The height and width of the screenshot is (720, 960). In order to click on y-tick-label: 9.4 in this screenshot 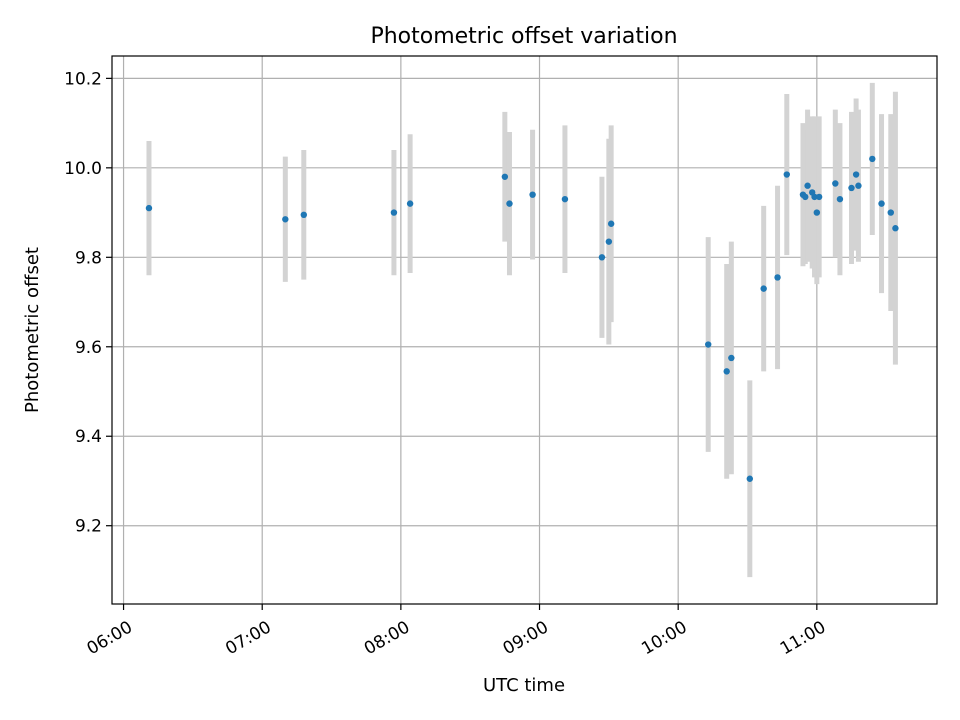, I will do `click(88, 437)`.